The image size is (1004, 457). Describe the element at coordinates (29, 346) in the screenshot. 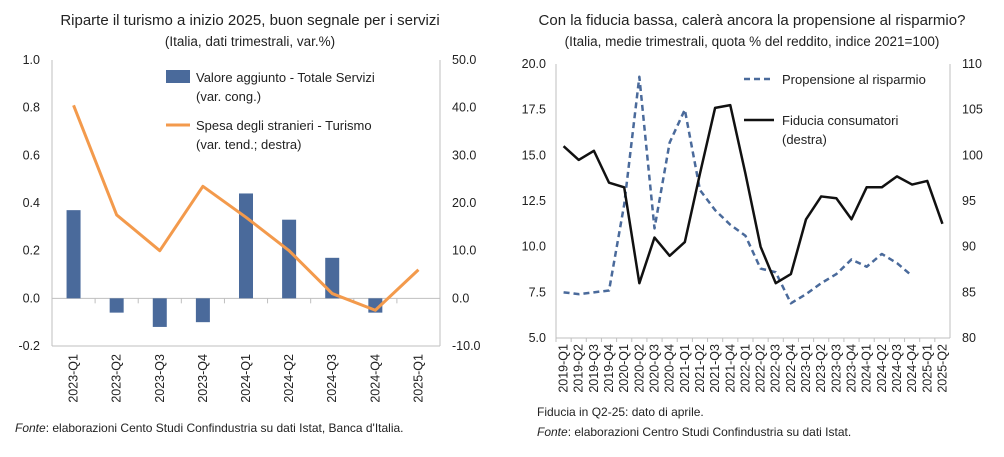

I see `left-y-tick-label: -0.2` at that location.